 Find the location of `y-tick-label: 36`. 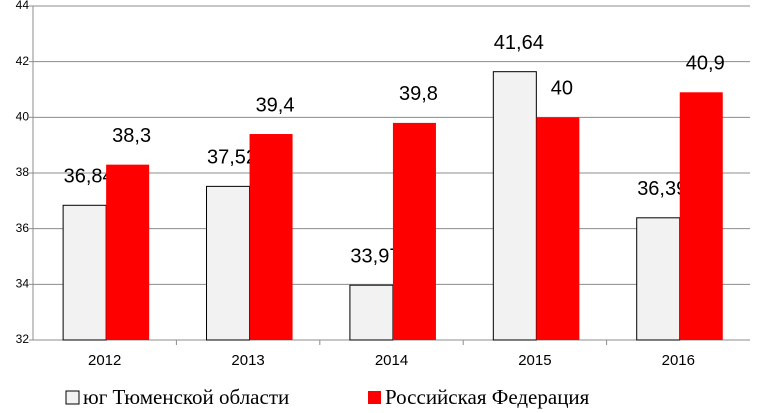

y-tick-label: 36 is located at coordinates (23, 228).